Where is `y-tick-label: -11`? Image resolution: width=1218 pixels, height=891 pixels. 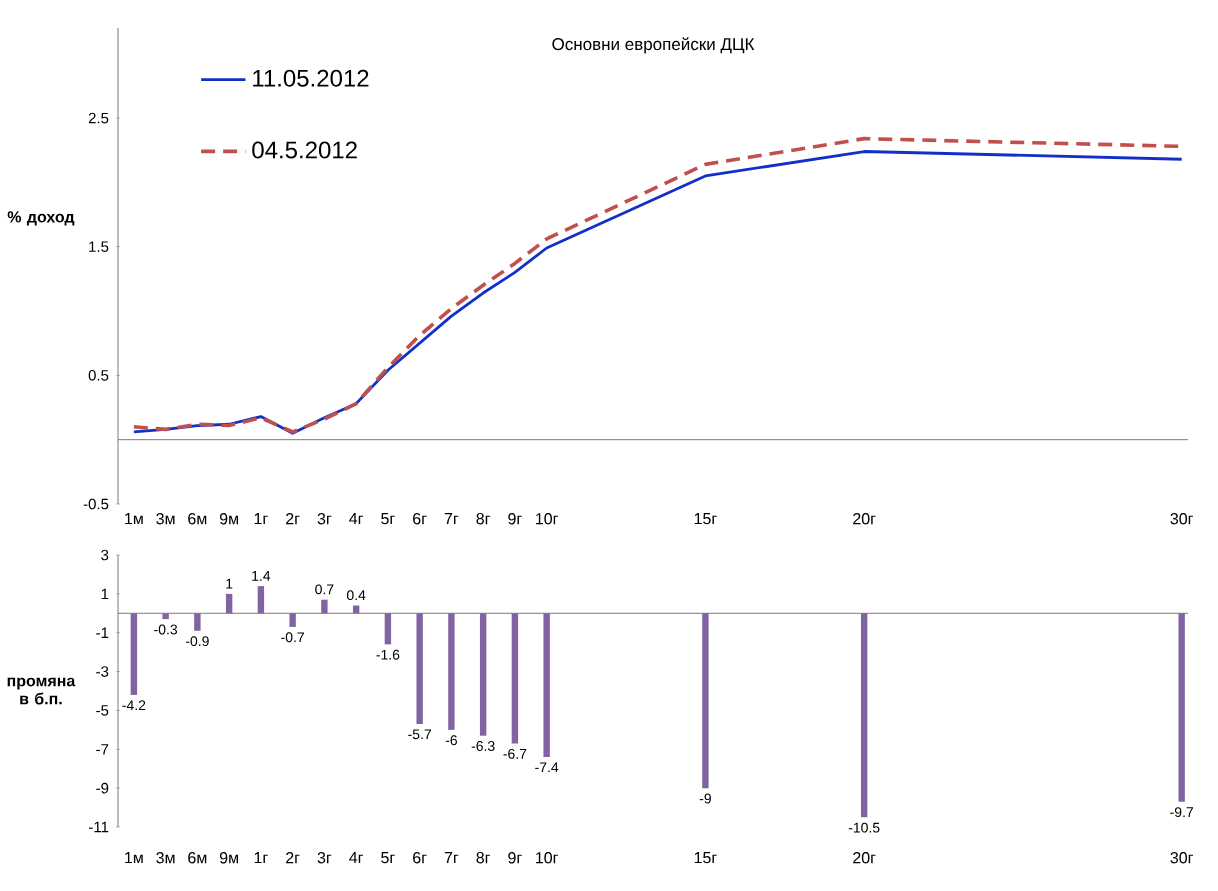 y-tick-label: -11 is located at coordinates (99, 827).